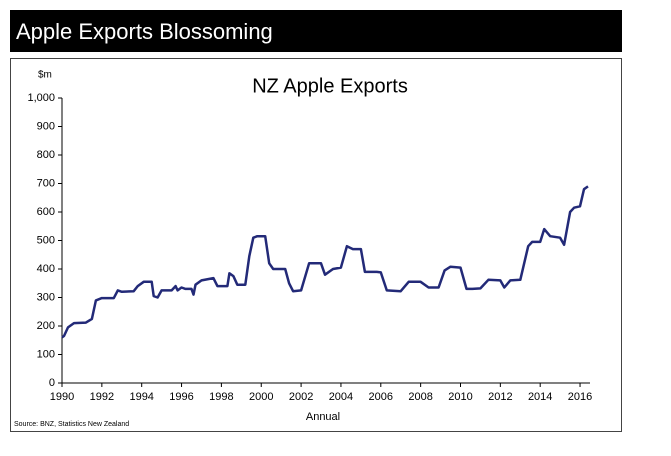  I want to click on x-tick-label: 1990, so click(62, 397).